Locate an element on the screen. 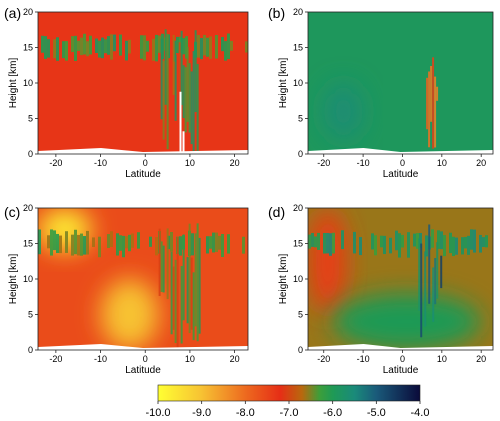  colorbar-tick-label: -10.0 is located at coordinates (157, 413).